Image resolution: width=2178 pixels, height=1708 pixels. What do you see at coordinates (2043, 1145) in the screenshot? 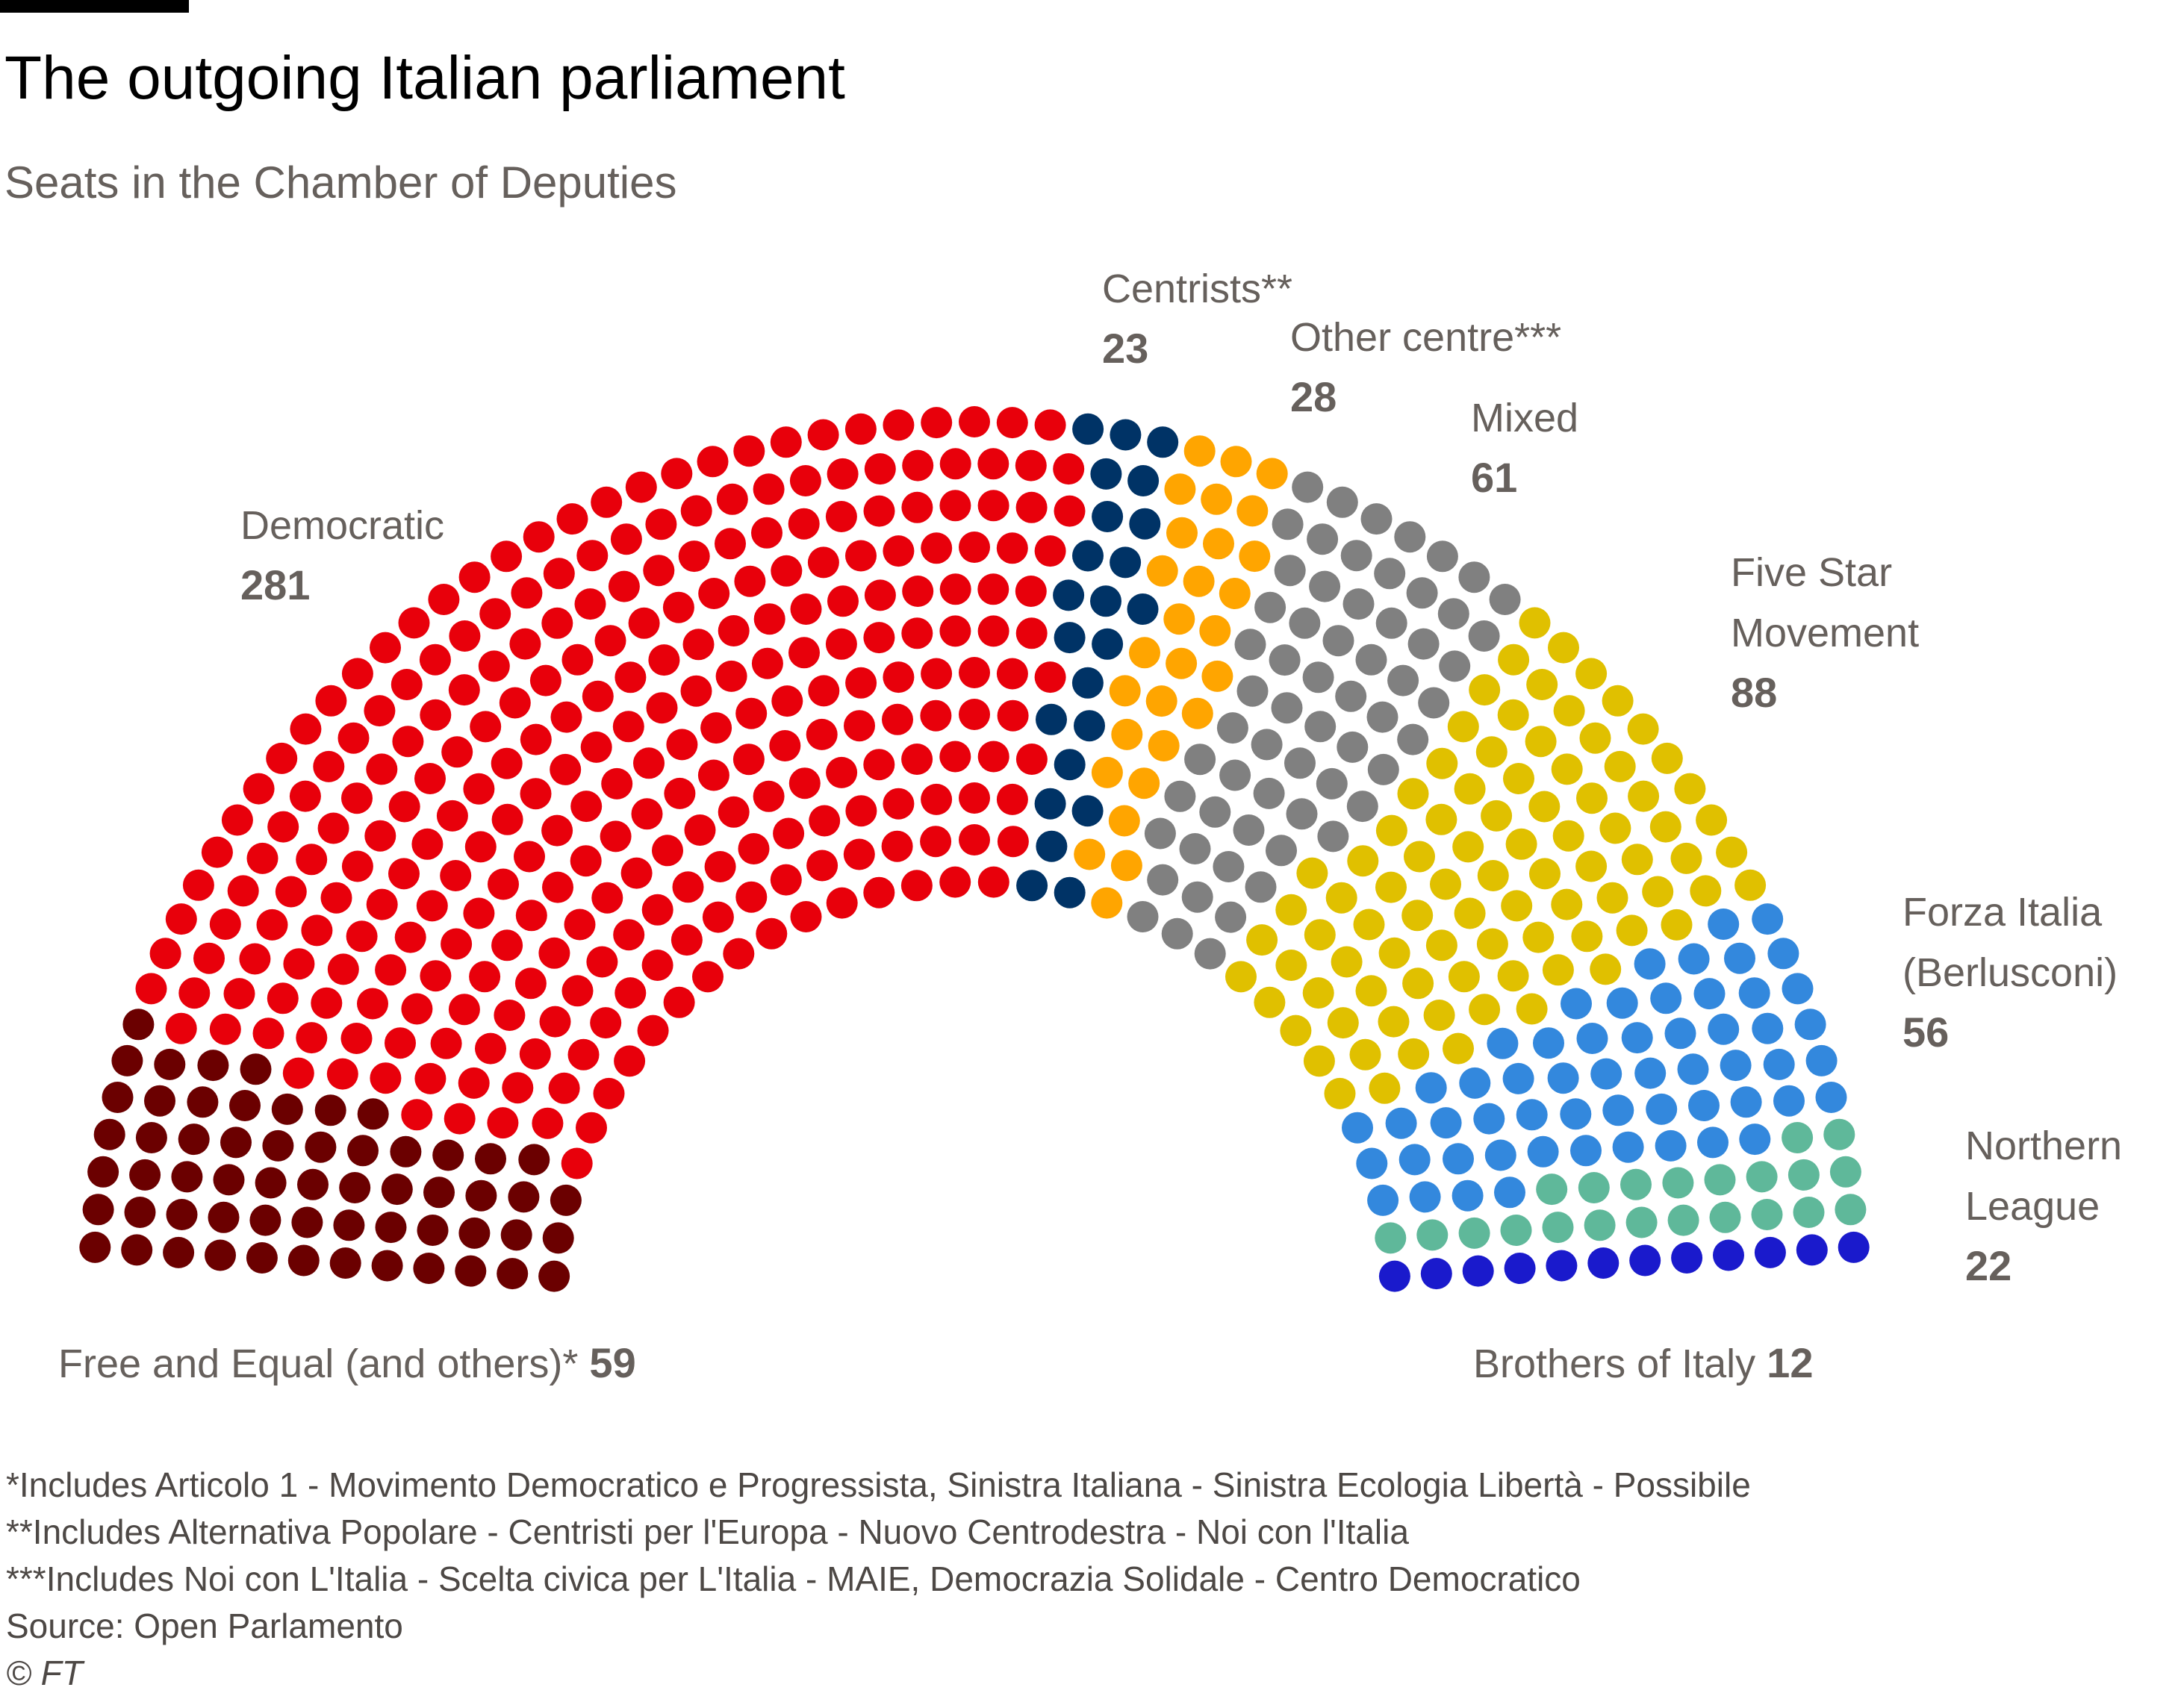
I see `party-name: Northern` at bounding box center [2043, 1145].